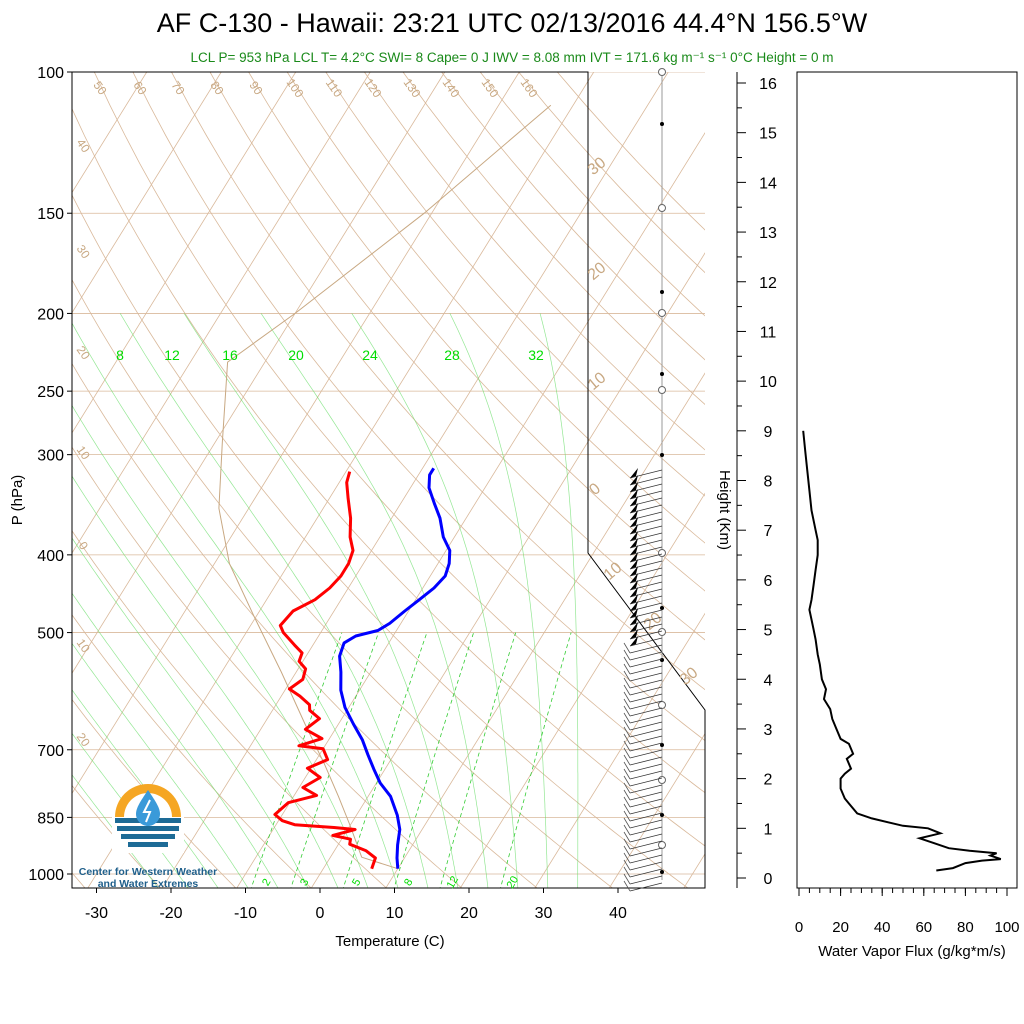  Describe the element at coordinates (139, 88) in the screenshot. I see `dry-adiabat-label: 60` at that location.